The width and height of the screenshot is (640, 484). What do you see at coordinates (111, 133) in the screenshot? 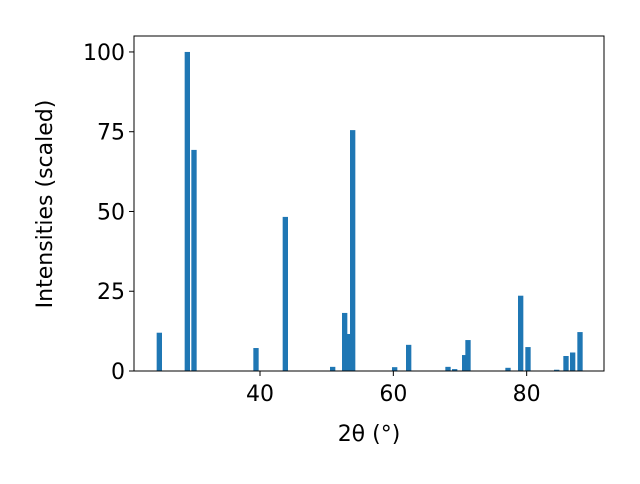
I see `y-tick-label: 75` at bounding box center [111, 133].